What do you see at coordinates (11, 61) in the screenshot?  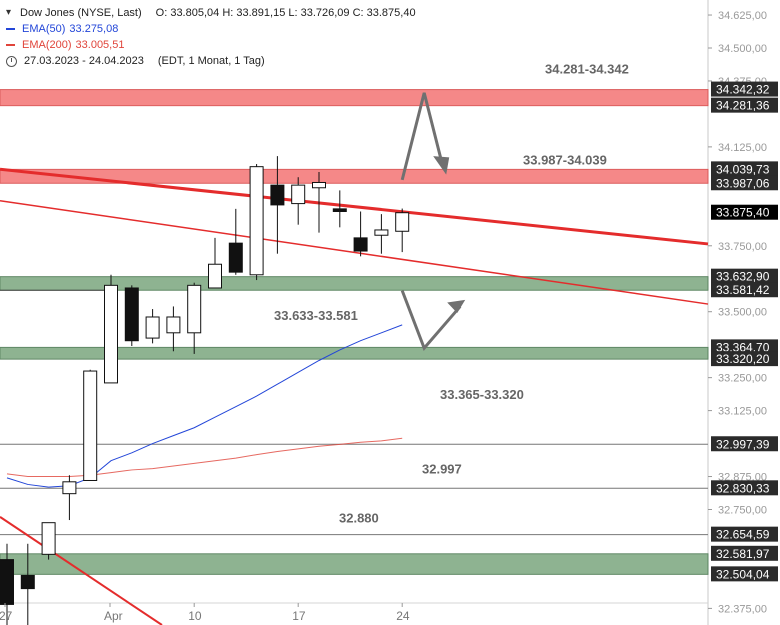 I see `clock-icon` at bounding box center [11, 61].